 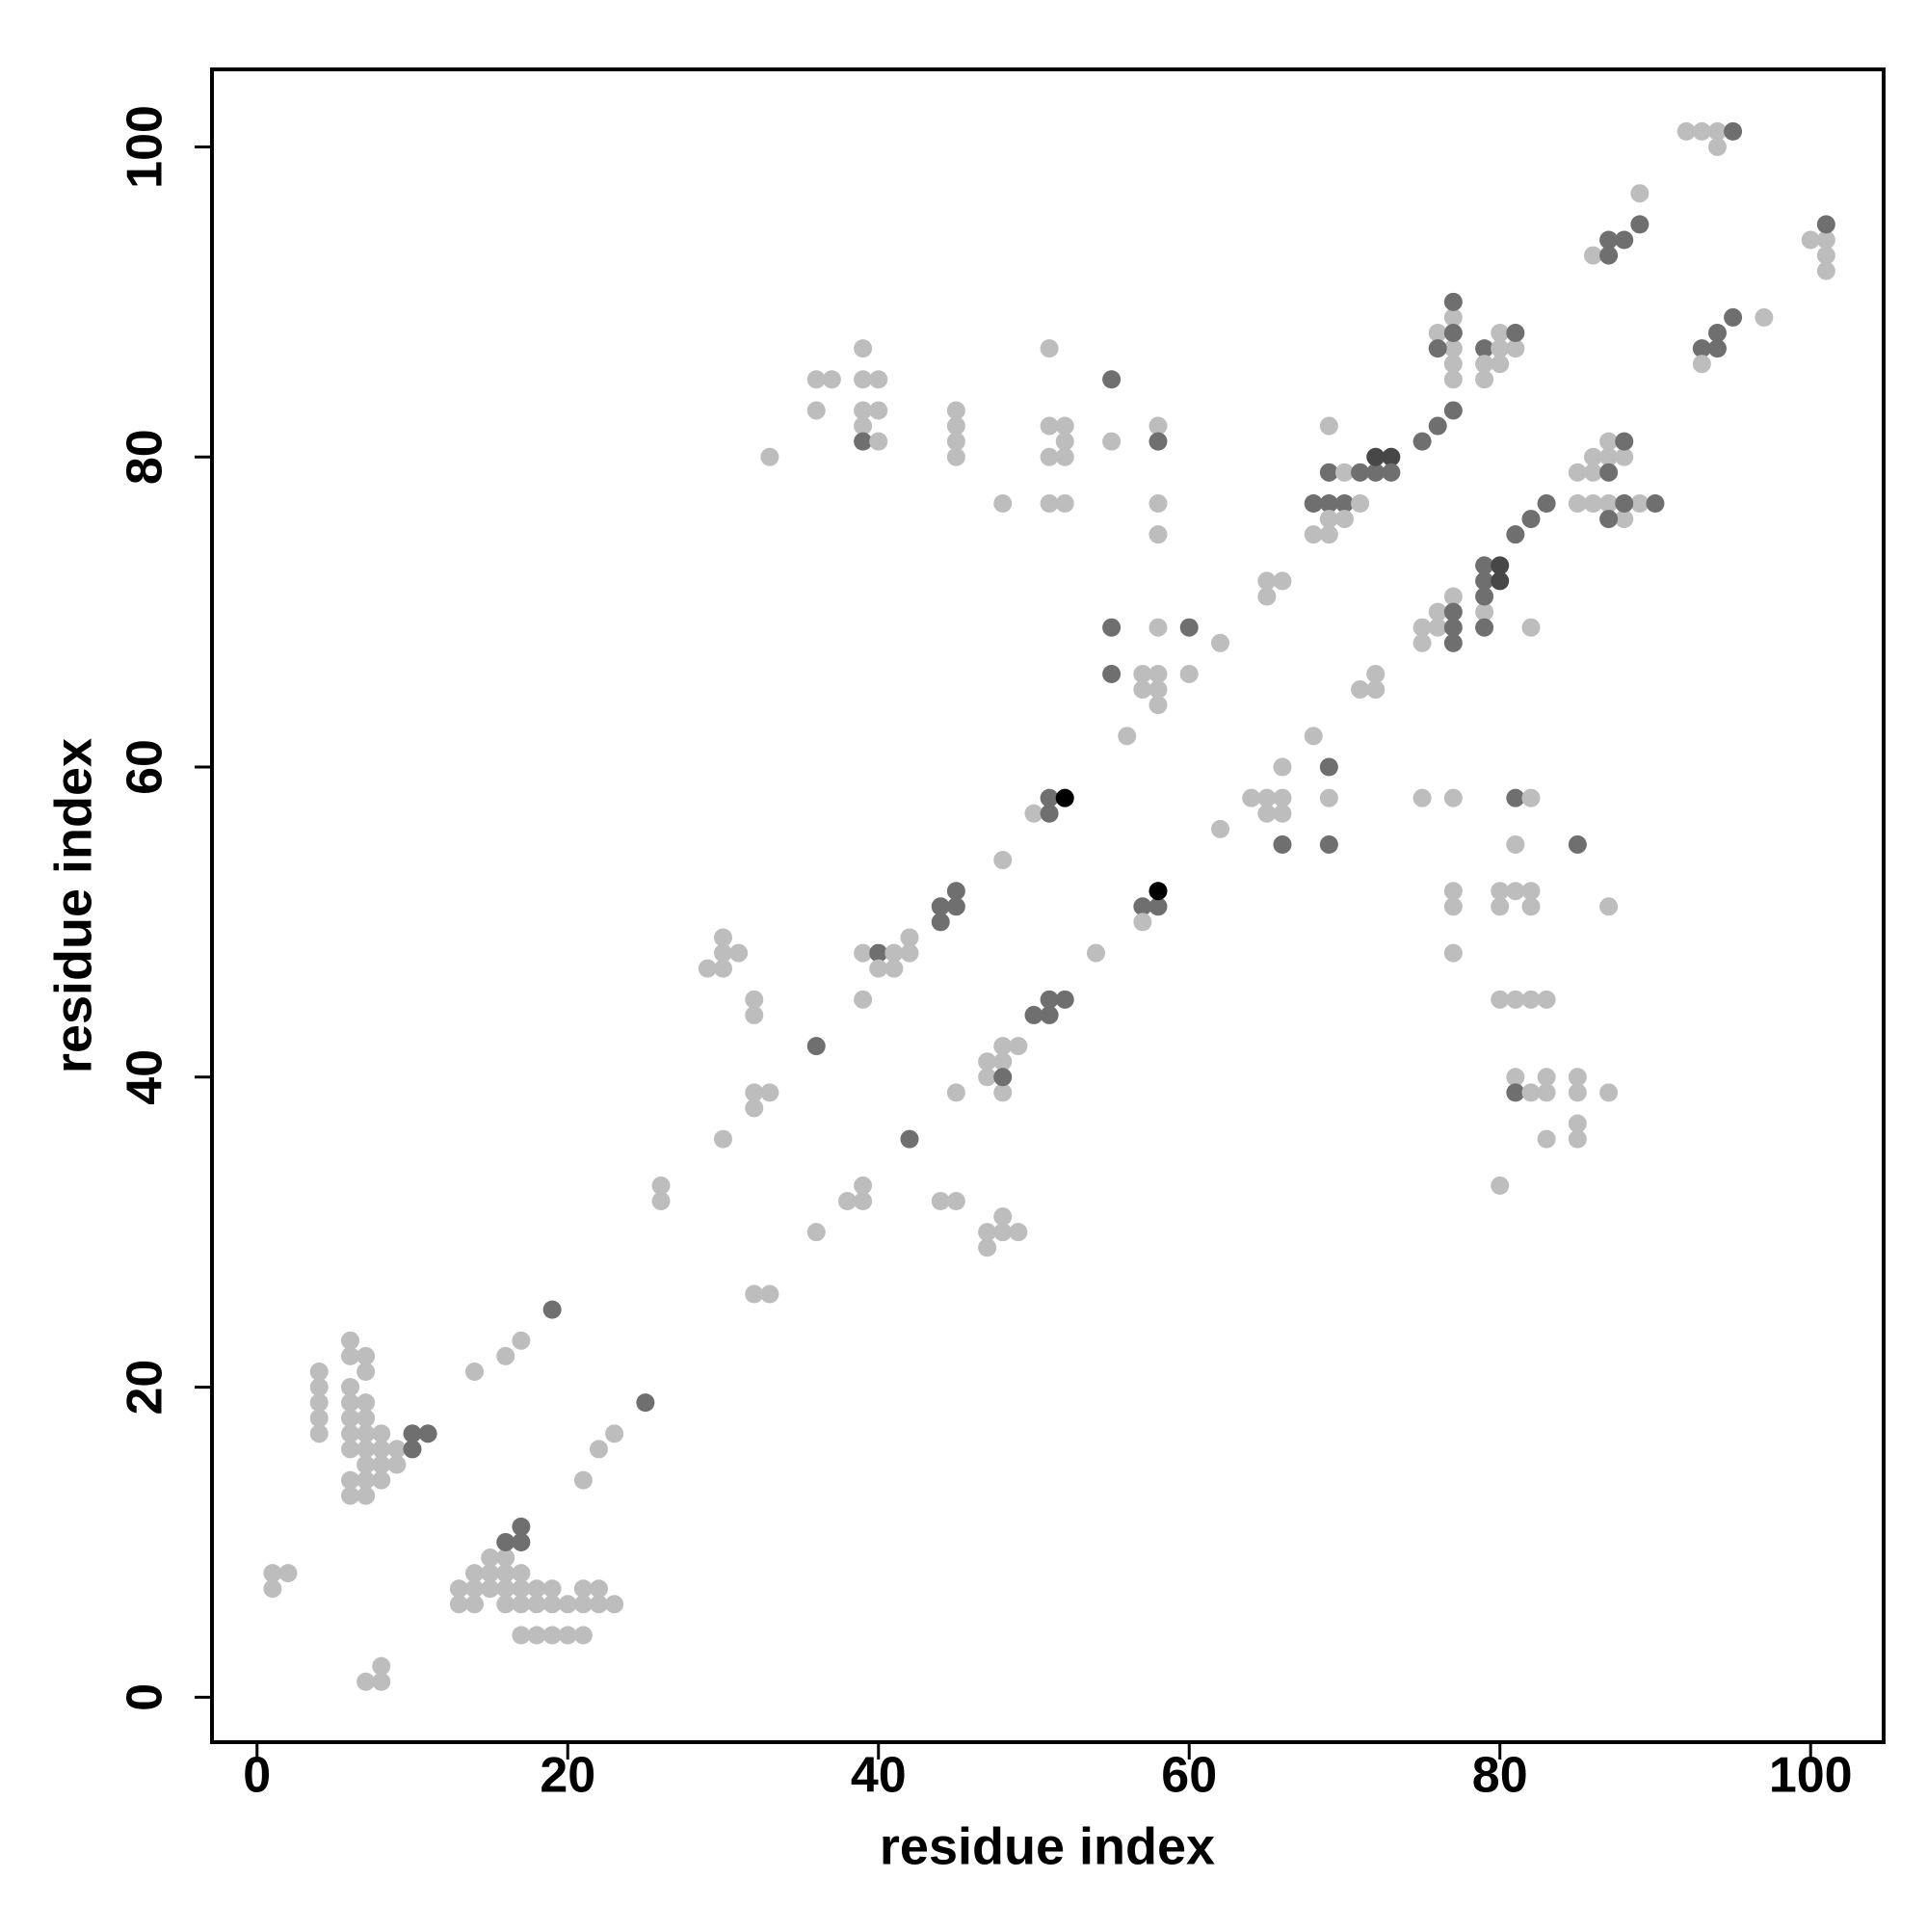 What do you see at coordinates (567, 1776) in the screenshot?
I see `x-tick-label: 20` at bounding box center [567, 1776].